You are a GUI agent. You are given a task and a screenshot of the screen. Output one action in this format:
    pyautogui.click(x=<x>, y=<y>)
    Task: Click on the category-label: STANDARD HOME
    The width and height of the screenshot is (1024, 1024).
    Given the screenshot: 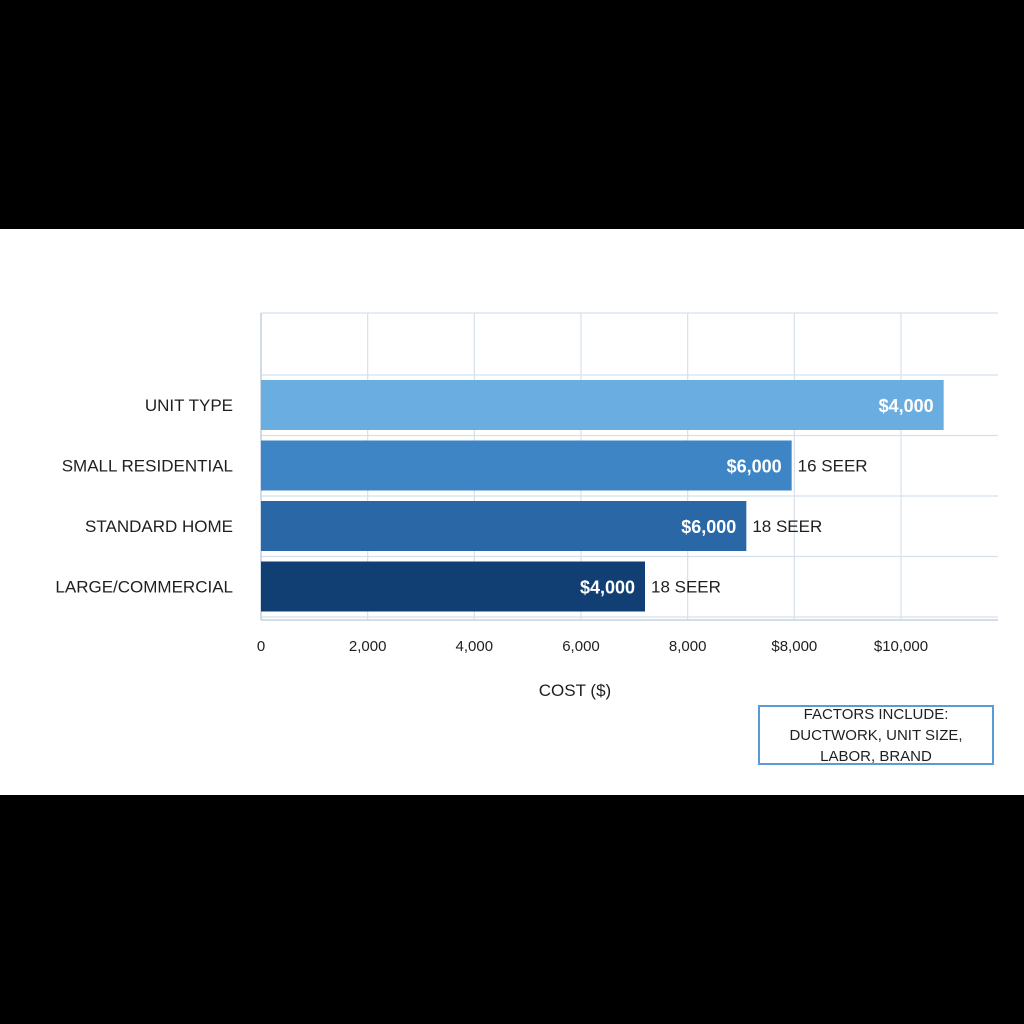 What is the action you would take?
    pyautogui.click(x=159, y=526)
    